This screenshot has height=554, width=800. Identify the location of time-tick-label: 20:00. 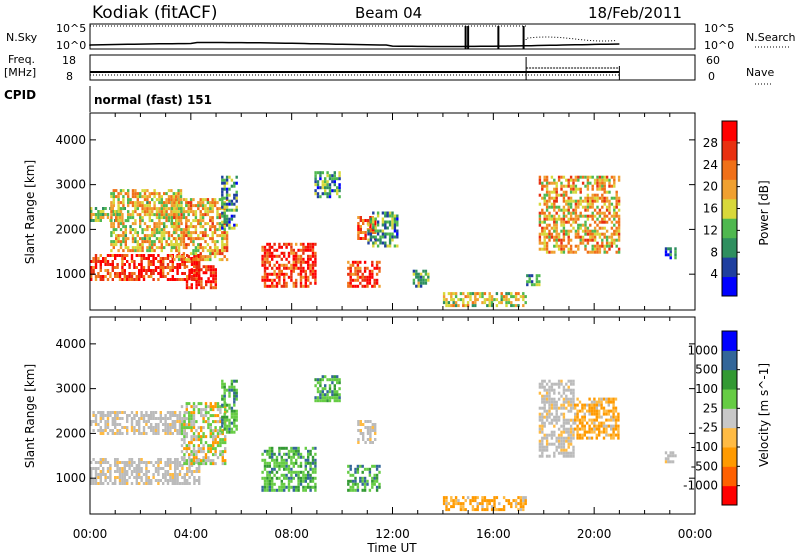
(594, 534).